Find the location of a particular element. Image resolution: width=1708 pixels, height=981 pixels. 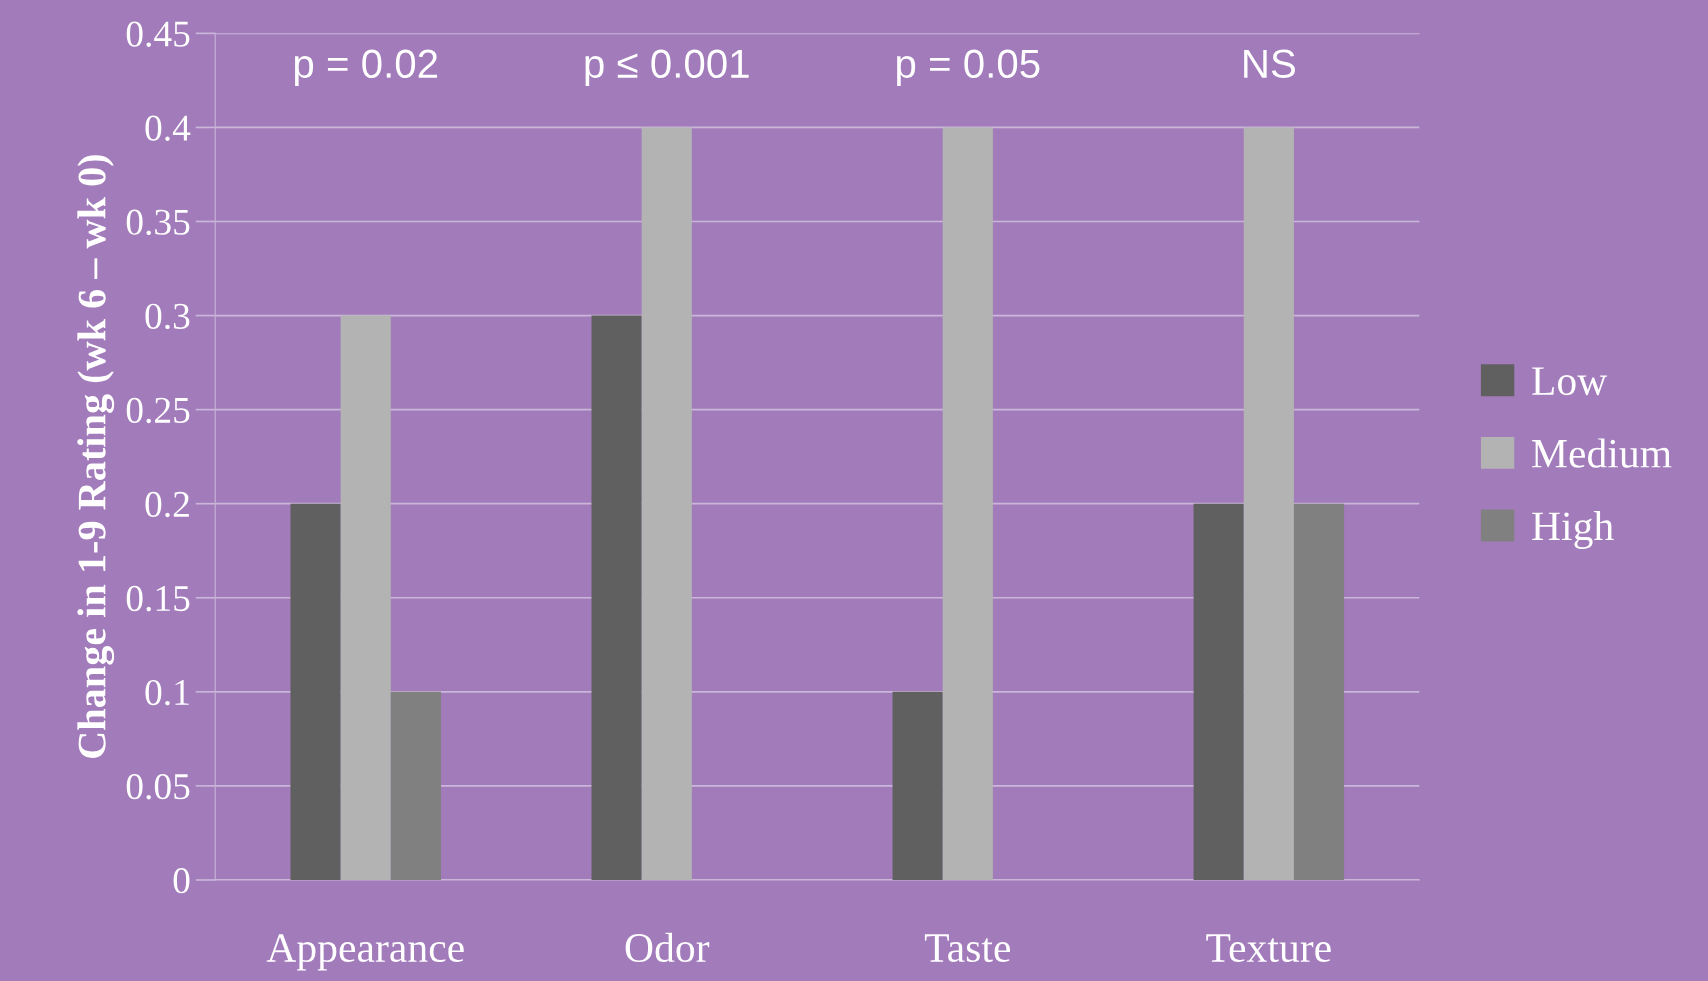

y-tick-label: 0.4 is located at coordinates (168, 128).